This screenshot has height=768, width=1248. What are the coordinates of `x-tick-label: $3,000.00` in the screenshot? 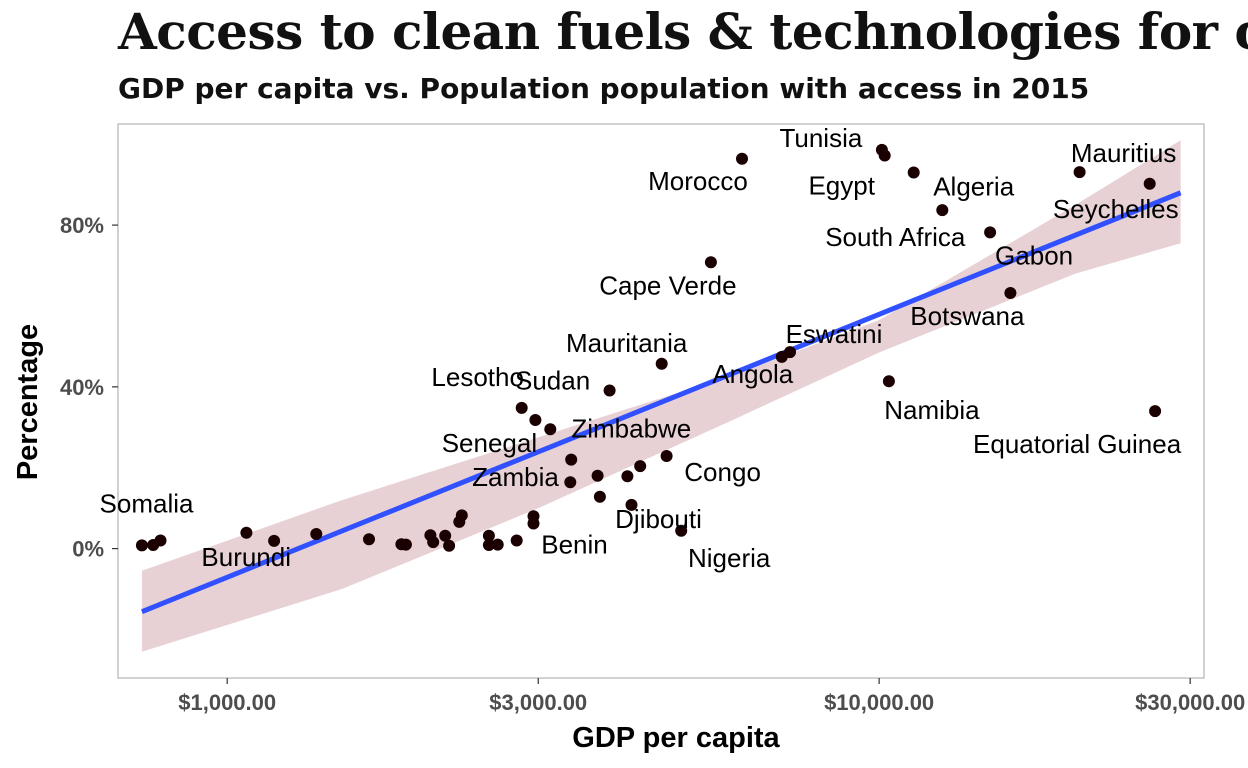 It's located at (538, 702).